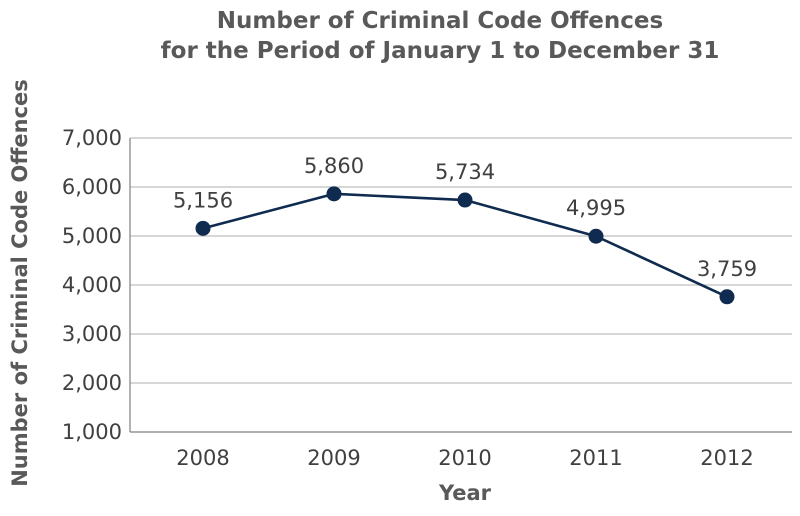 Image resolution: width=800 pixels, height=516 pixels. What do you see at coordinates (203, 200) in the screenshot?
I see `data-label: 5,156` at bounding box center [203, 200].